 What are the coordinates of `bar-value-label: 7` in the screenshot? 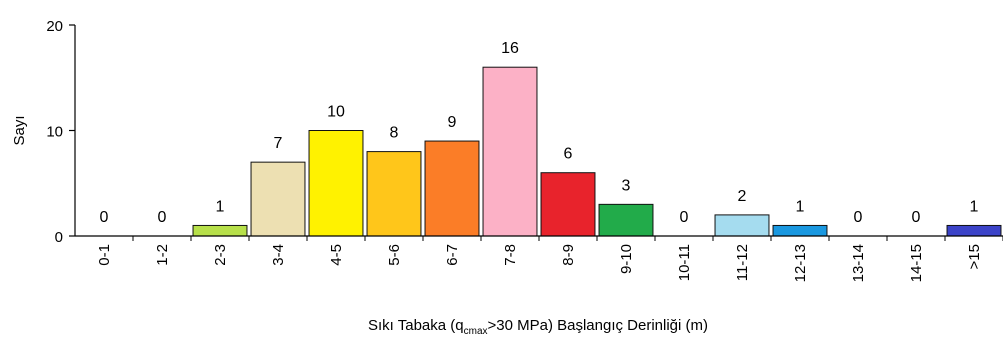 It's located at (278, 143).